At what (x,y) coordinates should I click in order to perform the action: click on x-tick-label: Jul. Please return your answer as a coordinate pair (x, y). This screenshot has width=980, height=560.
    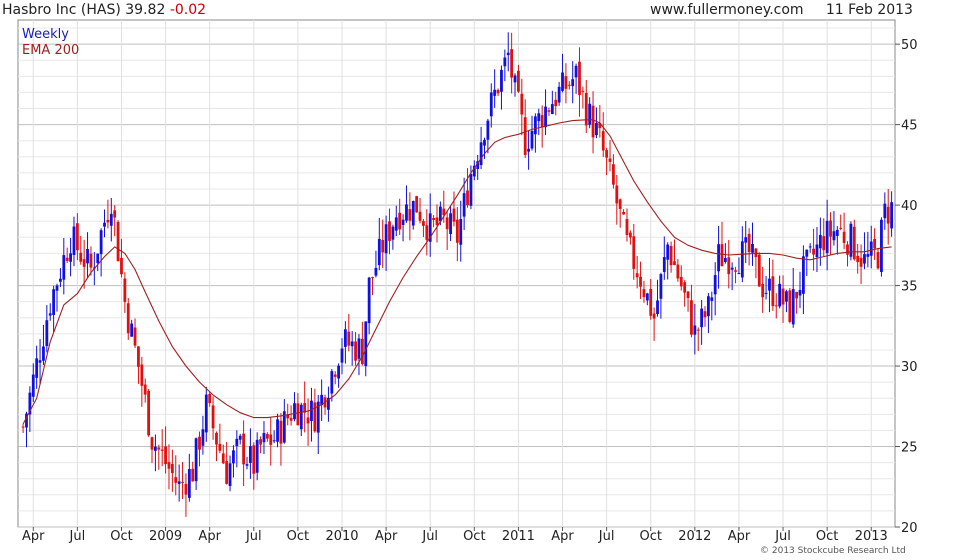
    Looking at the image, I should click on (782, 536).